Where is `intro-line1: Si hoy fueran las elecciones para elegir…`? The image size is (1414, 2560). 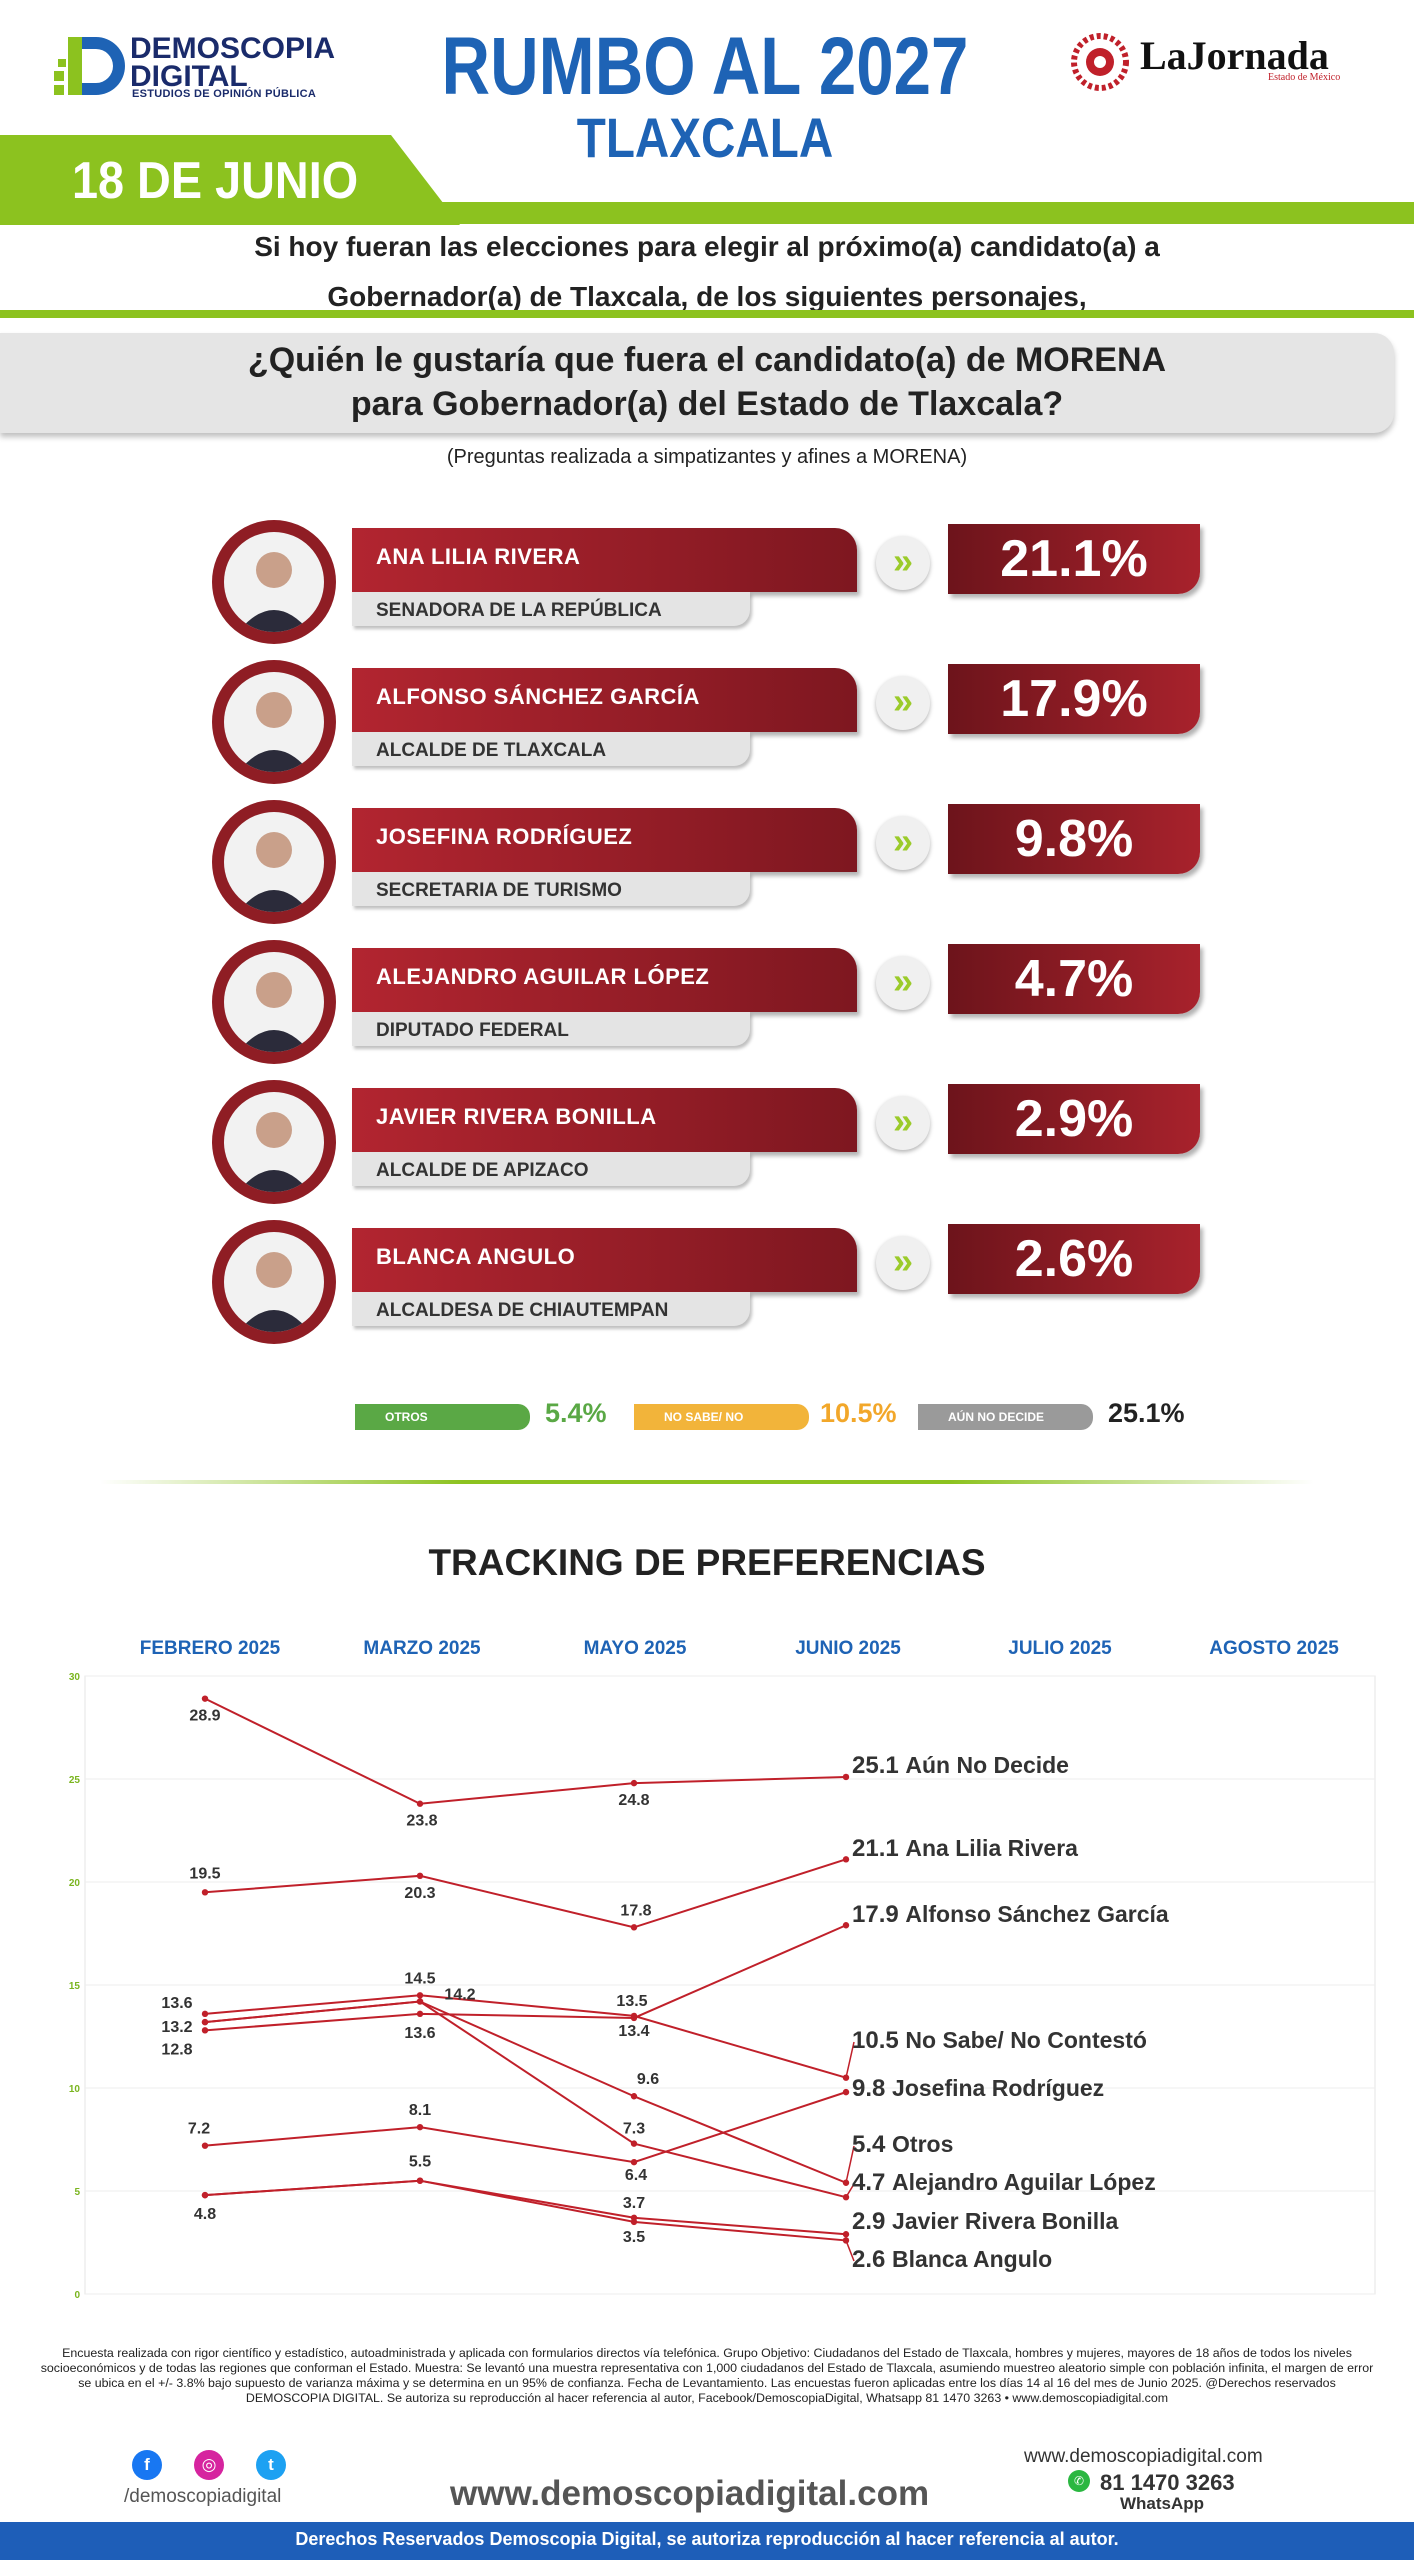
intro-line1: Si hoy fueran las elecciones para elegir… is located at coordinates (707, 246).